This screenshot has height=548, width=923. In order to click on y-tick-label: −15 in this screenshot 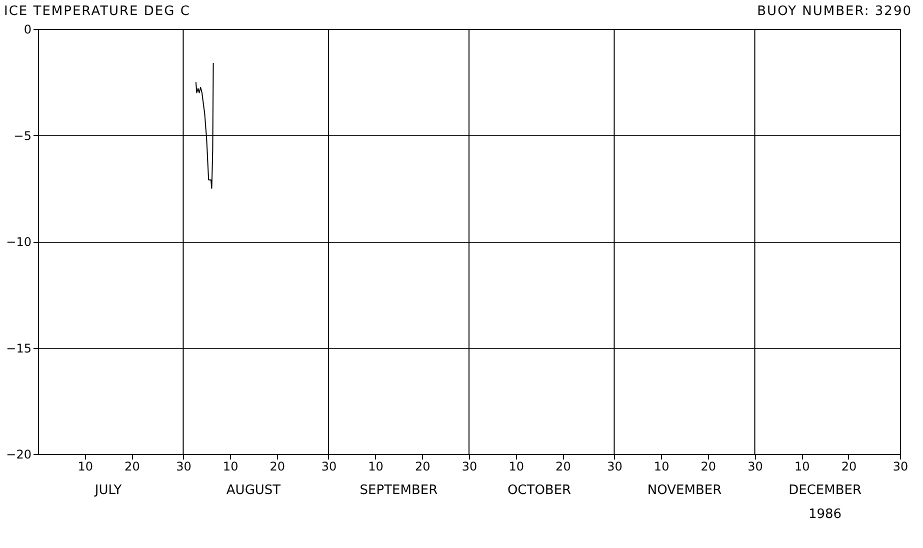, I will do `click(19, 348)`.